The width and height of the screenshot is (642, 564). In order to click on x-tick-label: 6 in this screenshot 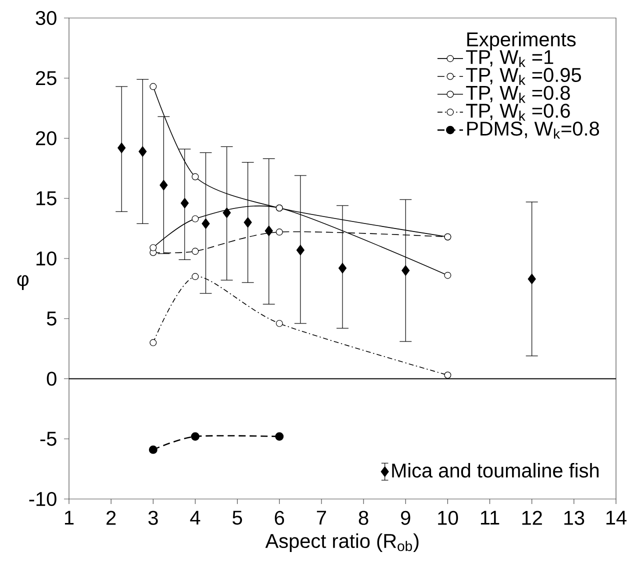, I will do `click(279, 517)`.